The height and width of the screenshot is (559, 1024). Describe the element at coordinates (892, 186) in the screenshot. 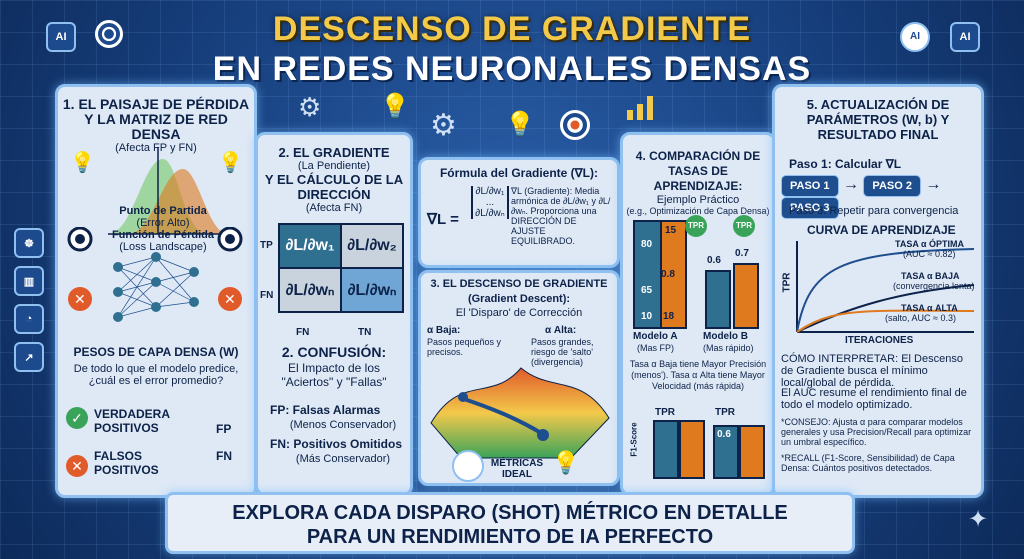

I see `step-pill: PASO 2` at that location.